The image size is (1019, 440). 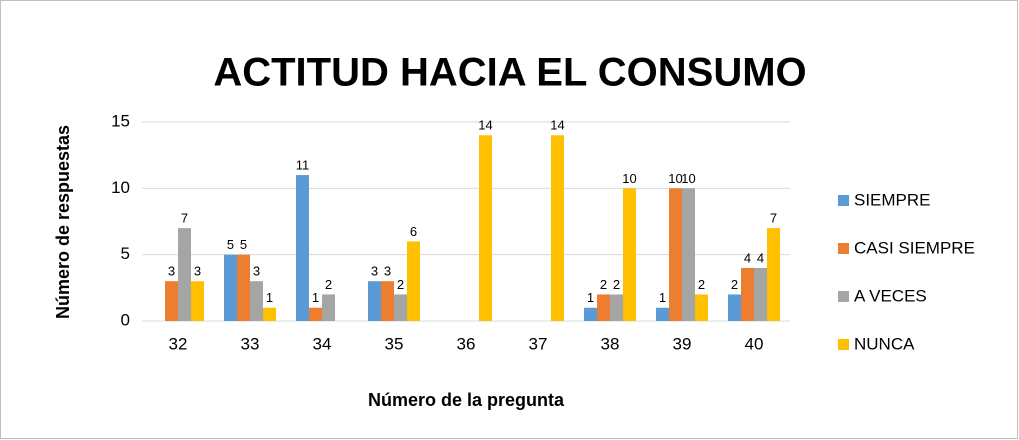 What do you see at coordinates (394, 343) in the screenshot?
I see `x-tick-label: 35` at bounding box center [394, 343].